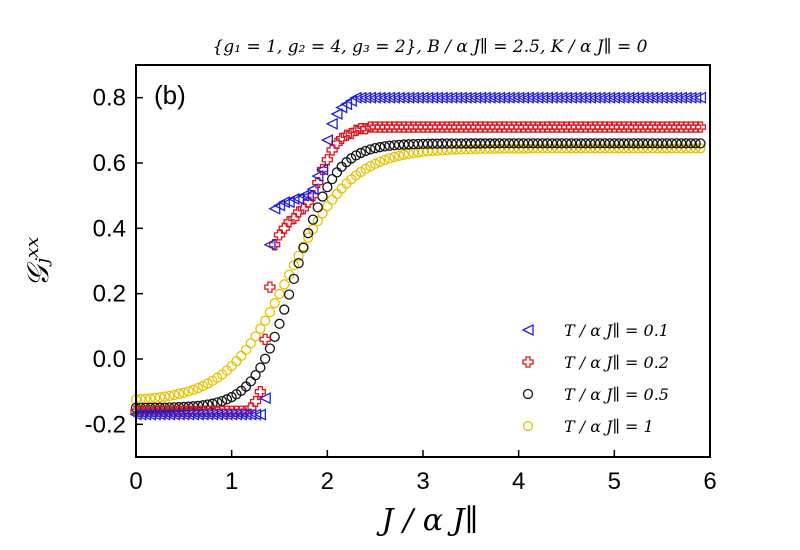 This screenshot has height=550, width=800. I want to click on legend-label: T / α J∥ = 0.5, so click(616, 394).